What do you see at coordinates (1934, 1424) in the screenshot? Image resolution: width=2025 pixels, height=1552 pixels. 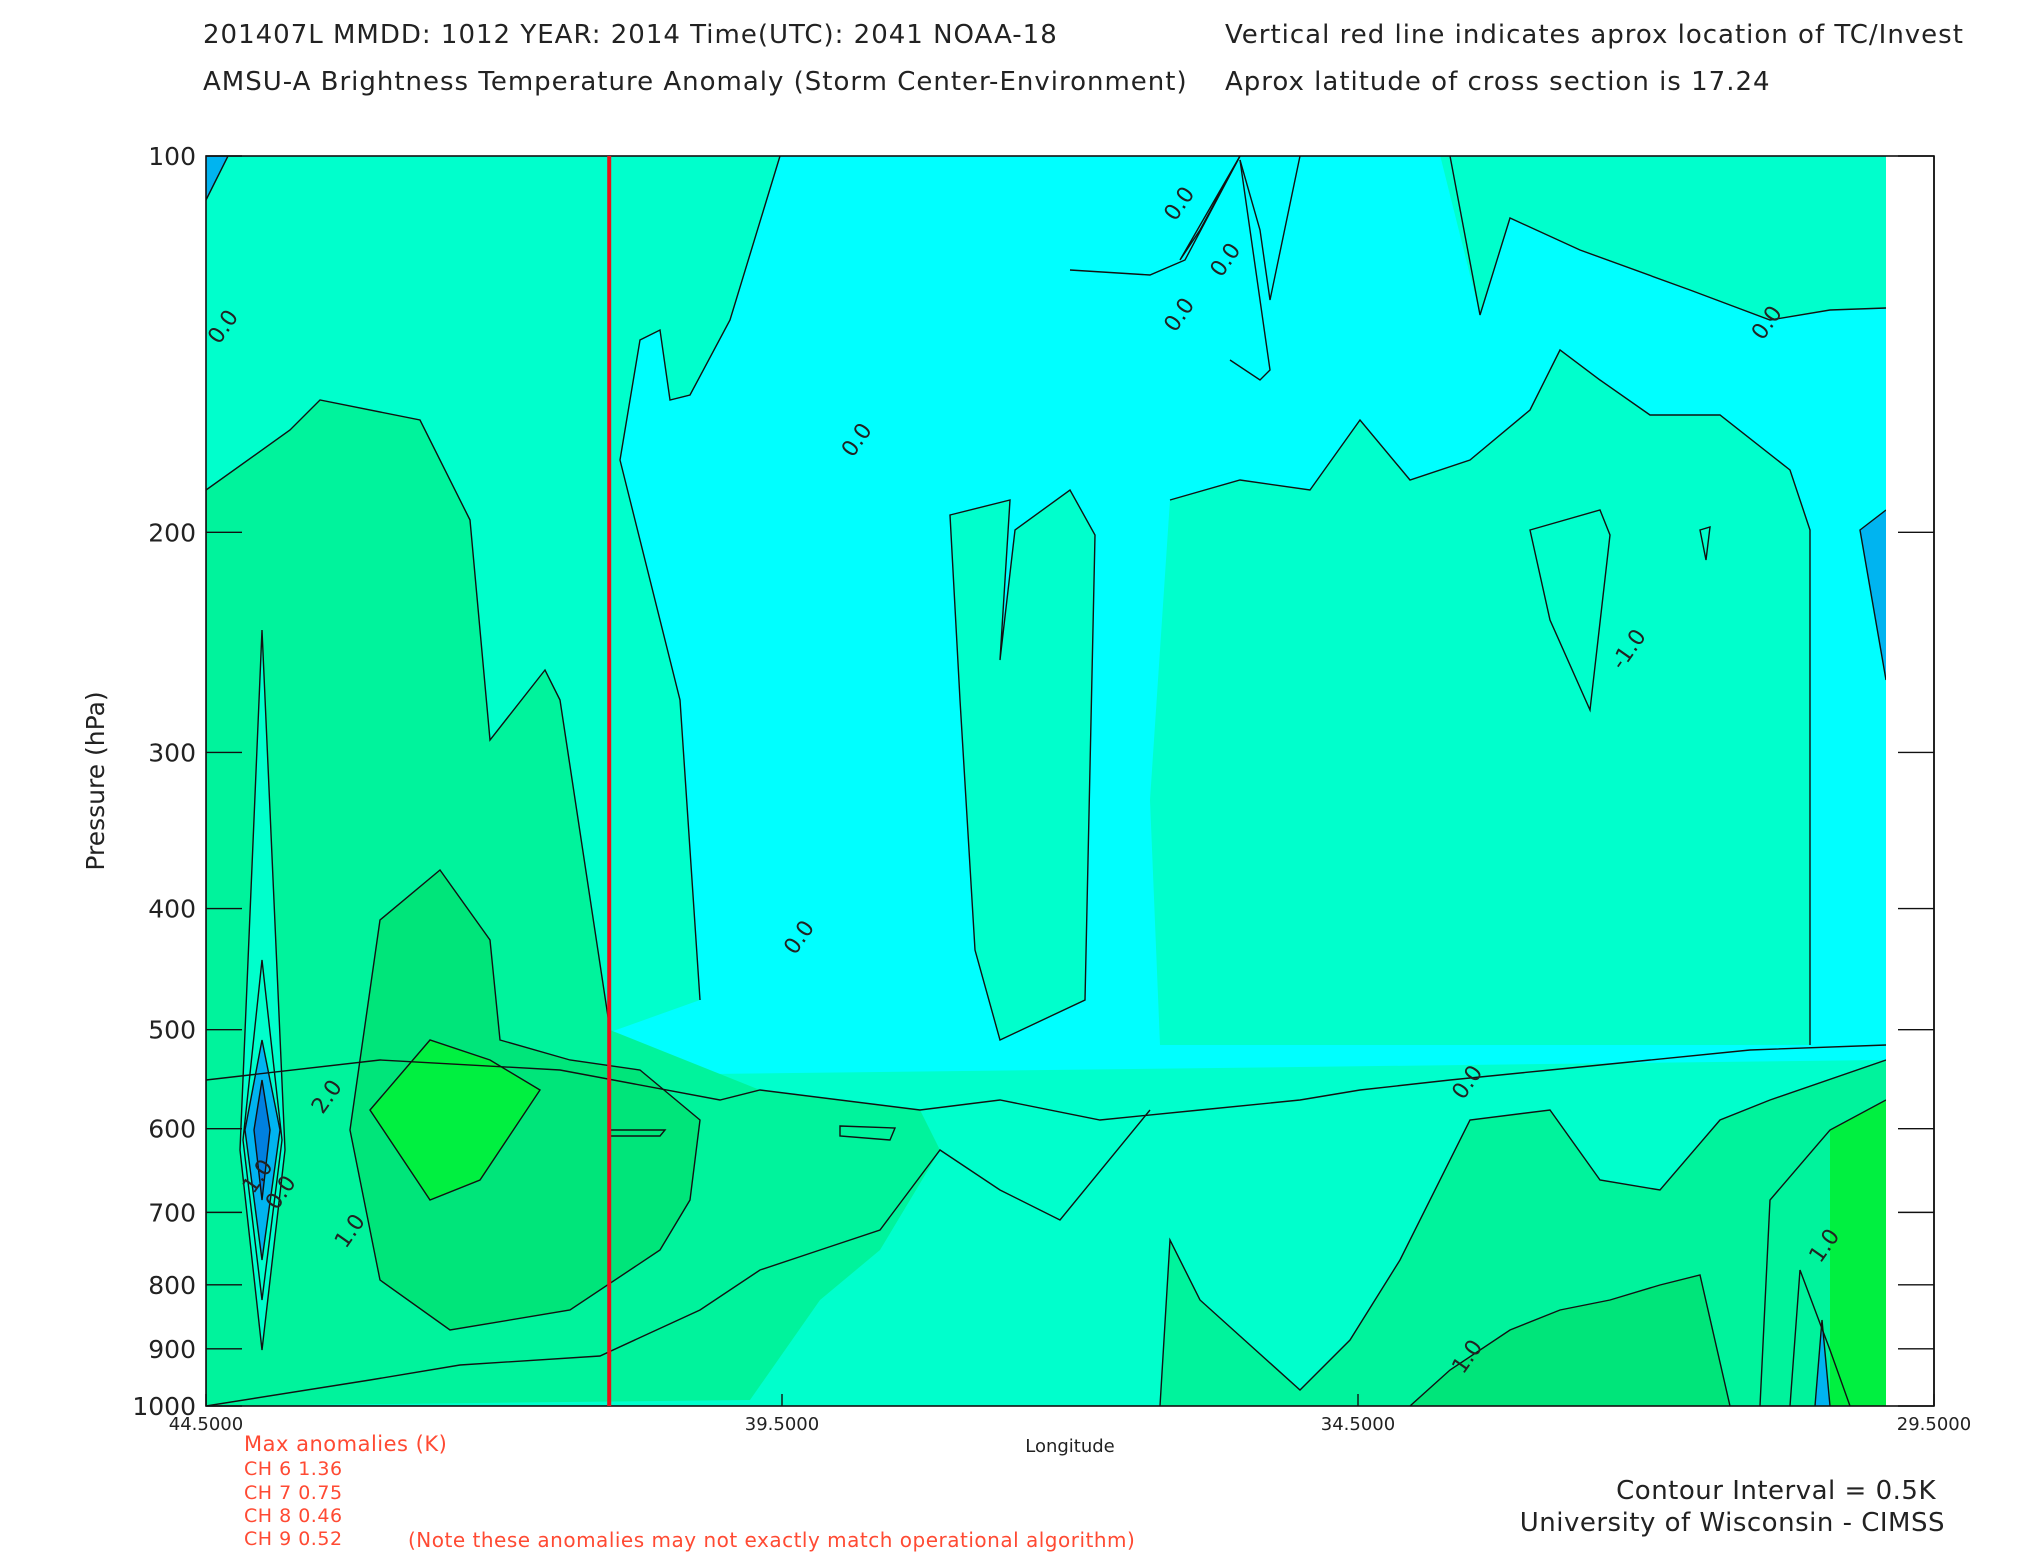 I see `x-tick-label: 29.5000` at bounding box center [1934, 1424].